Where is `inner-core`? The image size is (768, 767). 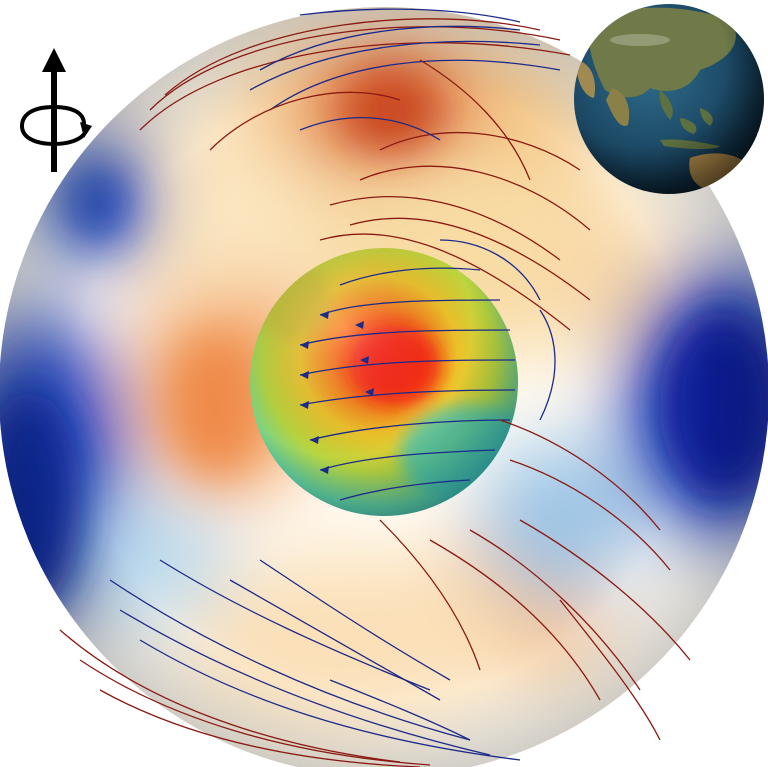 inner-core is located at coordinates (384, 382).